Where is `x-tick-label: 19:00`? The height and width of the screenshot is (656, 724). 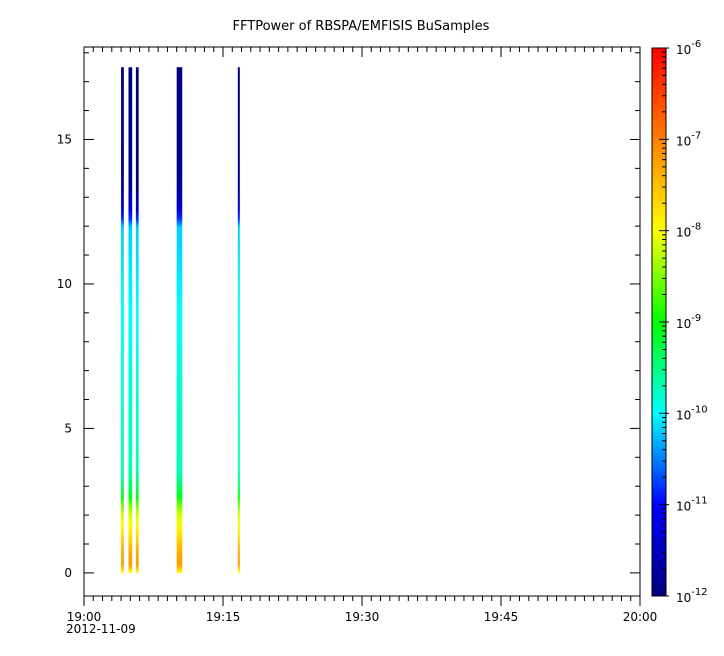
x-tick-label: 19:00 is located at coordinates (84, 617).